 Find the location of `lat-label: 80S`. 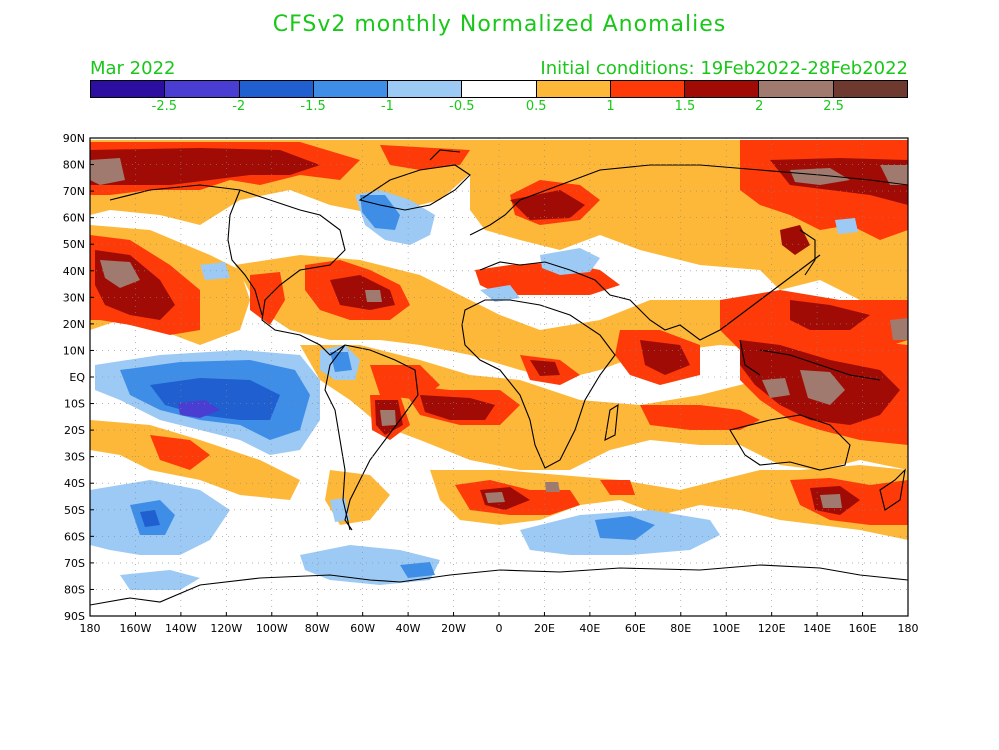

lat-label: 80S is located at coordinates (74, 589).